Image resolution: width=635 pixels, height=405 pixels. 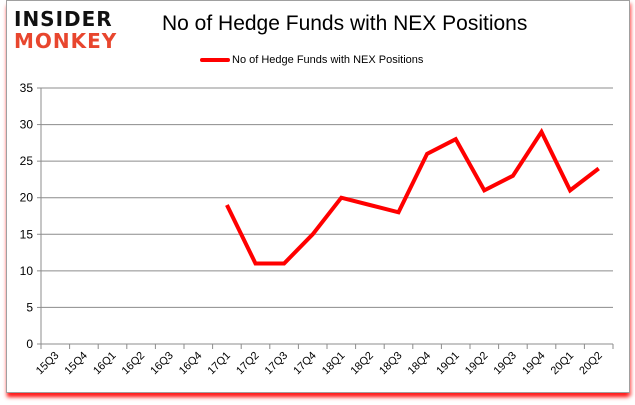 I want to click on x-tick-label: 19Q4, so click(x=534, y=364).